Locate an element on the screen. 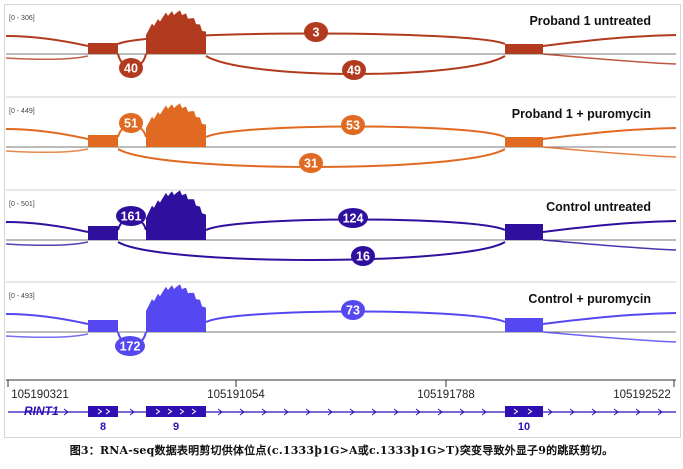 The image size is (683, 469). range-label: [0 - 306] is located at coordinates (22, 18).